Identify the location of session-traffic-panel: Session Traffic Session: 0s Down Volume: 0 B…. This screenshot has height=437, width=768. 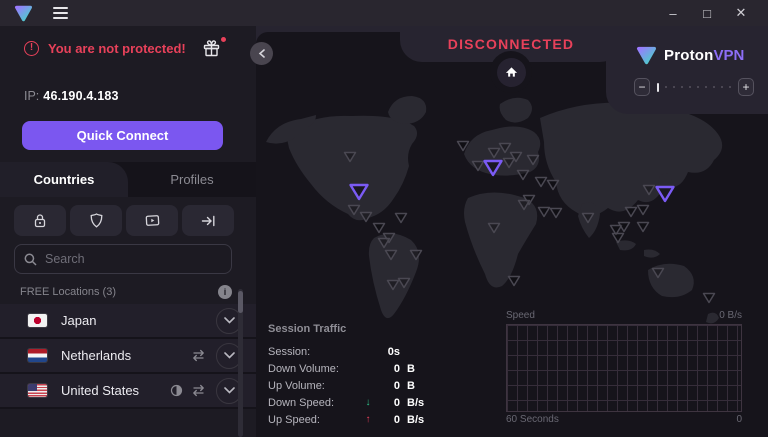
(368, 375).